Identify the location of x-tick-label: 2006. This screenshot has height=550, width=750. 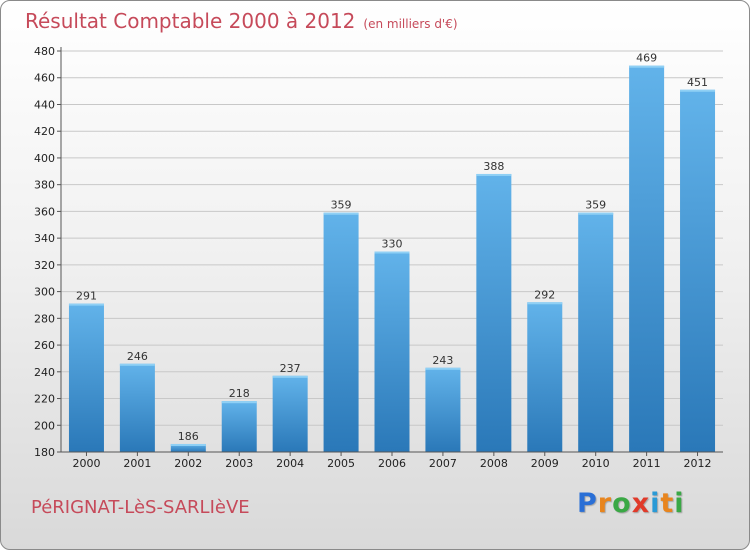
(392, 463).